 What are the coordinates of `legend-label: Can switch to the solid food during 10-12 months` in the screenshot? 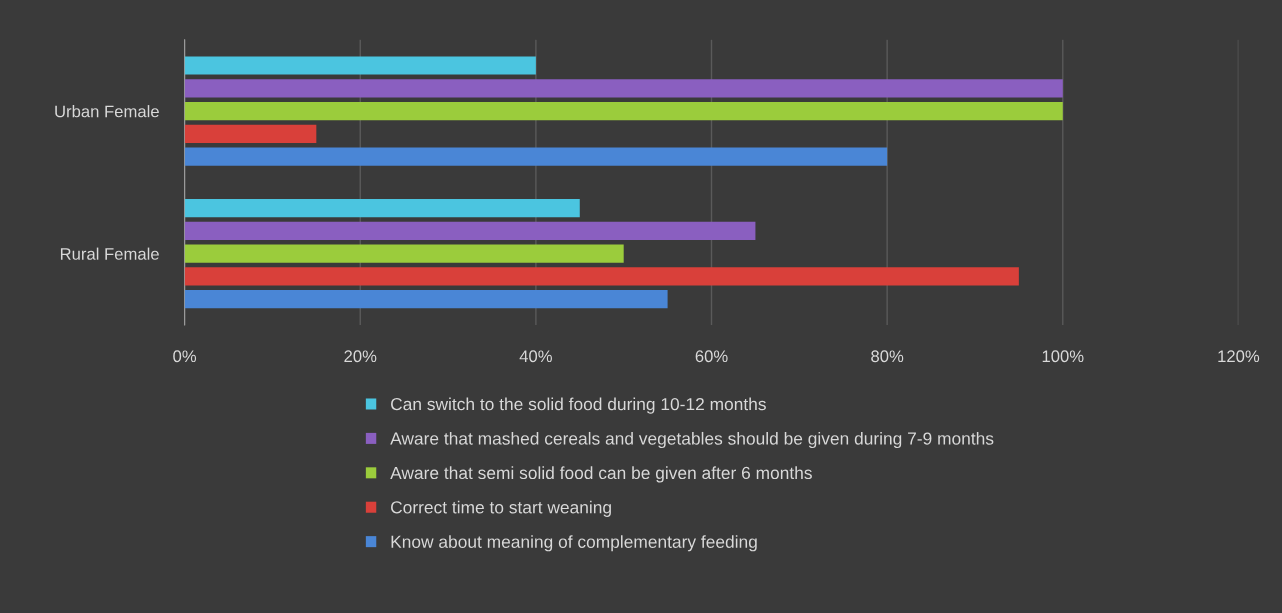 It's located at (578, 405).